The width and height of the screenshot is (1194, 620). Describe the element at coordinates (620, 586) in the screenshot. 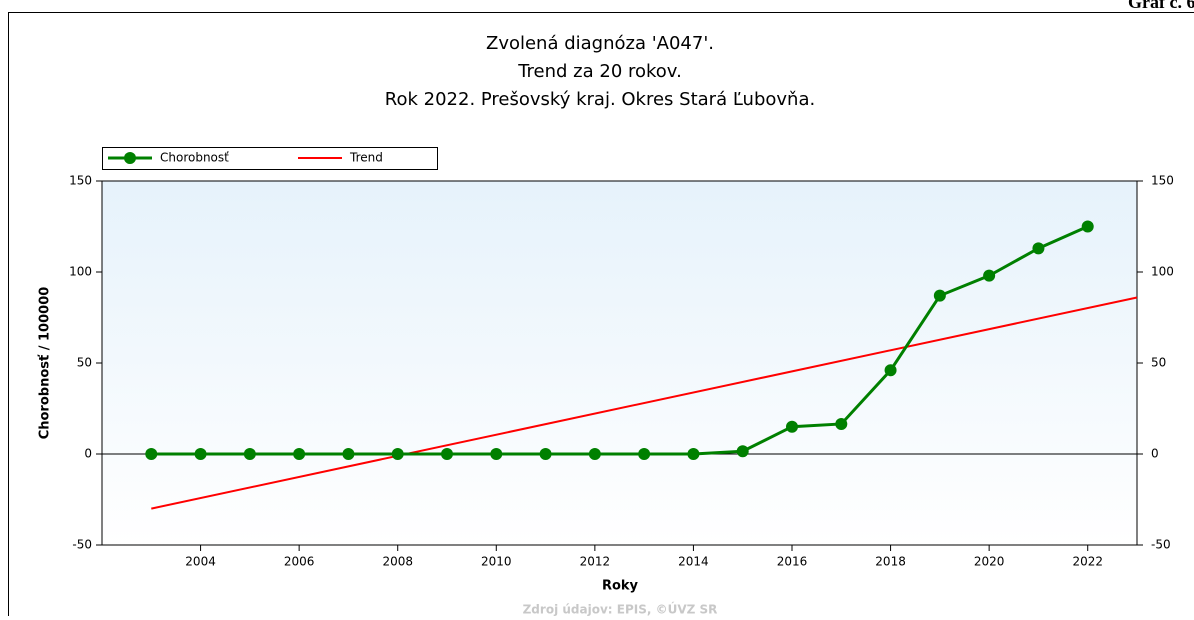

I see `x-axis-label: Roky` at that location.